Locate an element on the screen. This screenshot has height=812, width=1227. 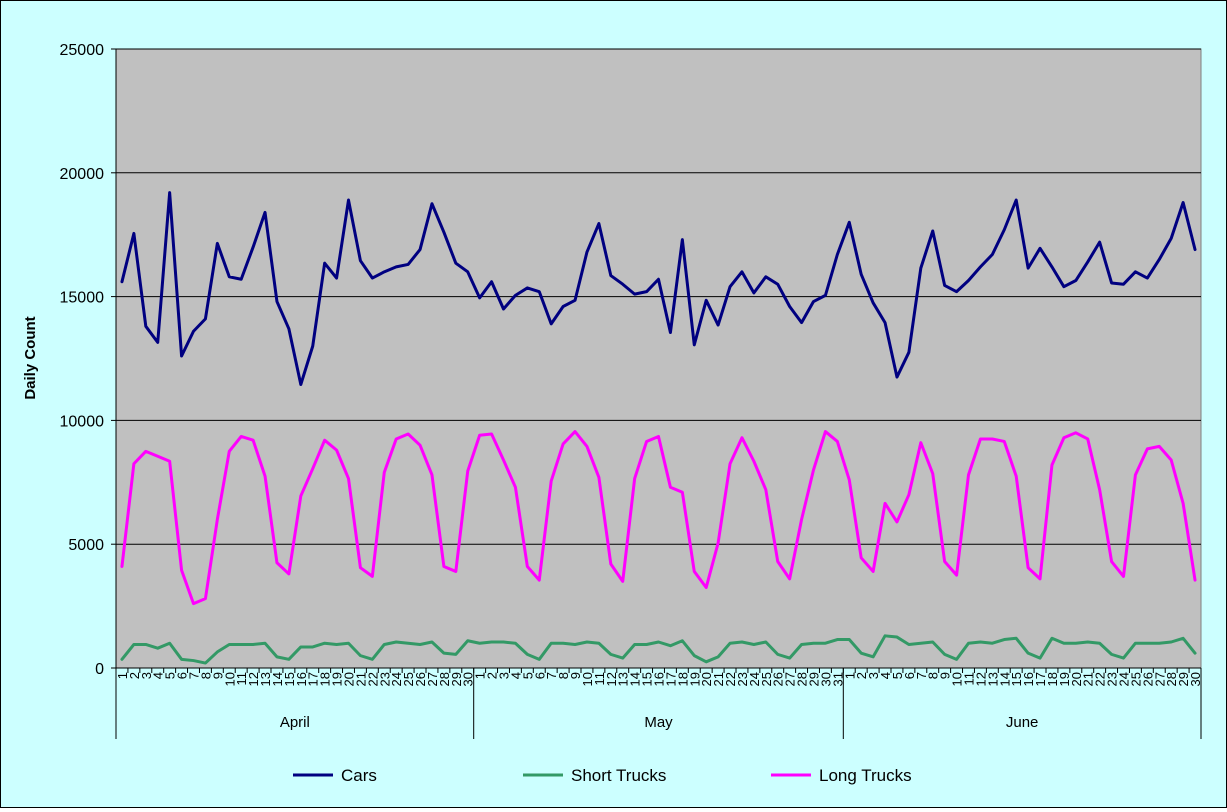
month-label: June is located at coordinates (1022, 722).